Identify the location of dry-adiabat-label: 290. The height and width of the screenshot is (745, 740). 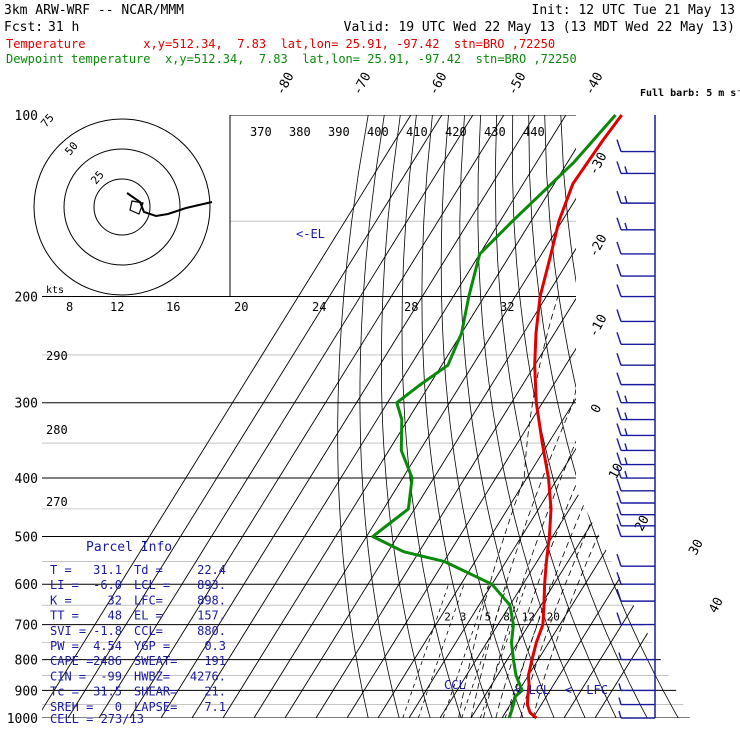
(57, 356).